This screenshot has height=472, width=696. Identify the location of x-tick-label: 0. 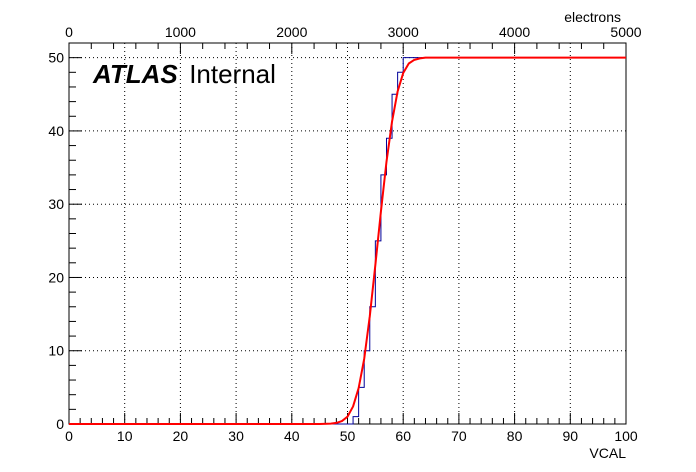
(69, 436).